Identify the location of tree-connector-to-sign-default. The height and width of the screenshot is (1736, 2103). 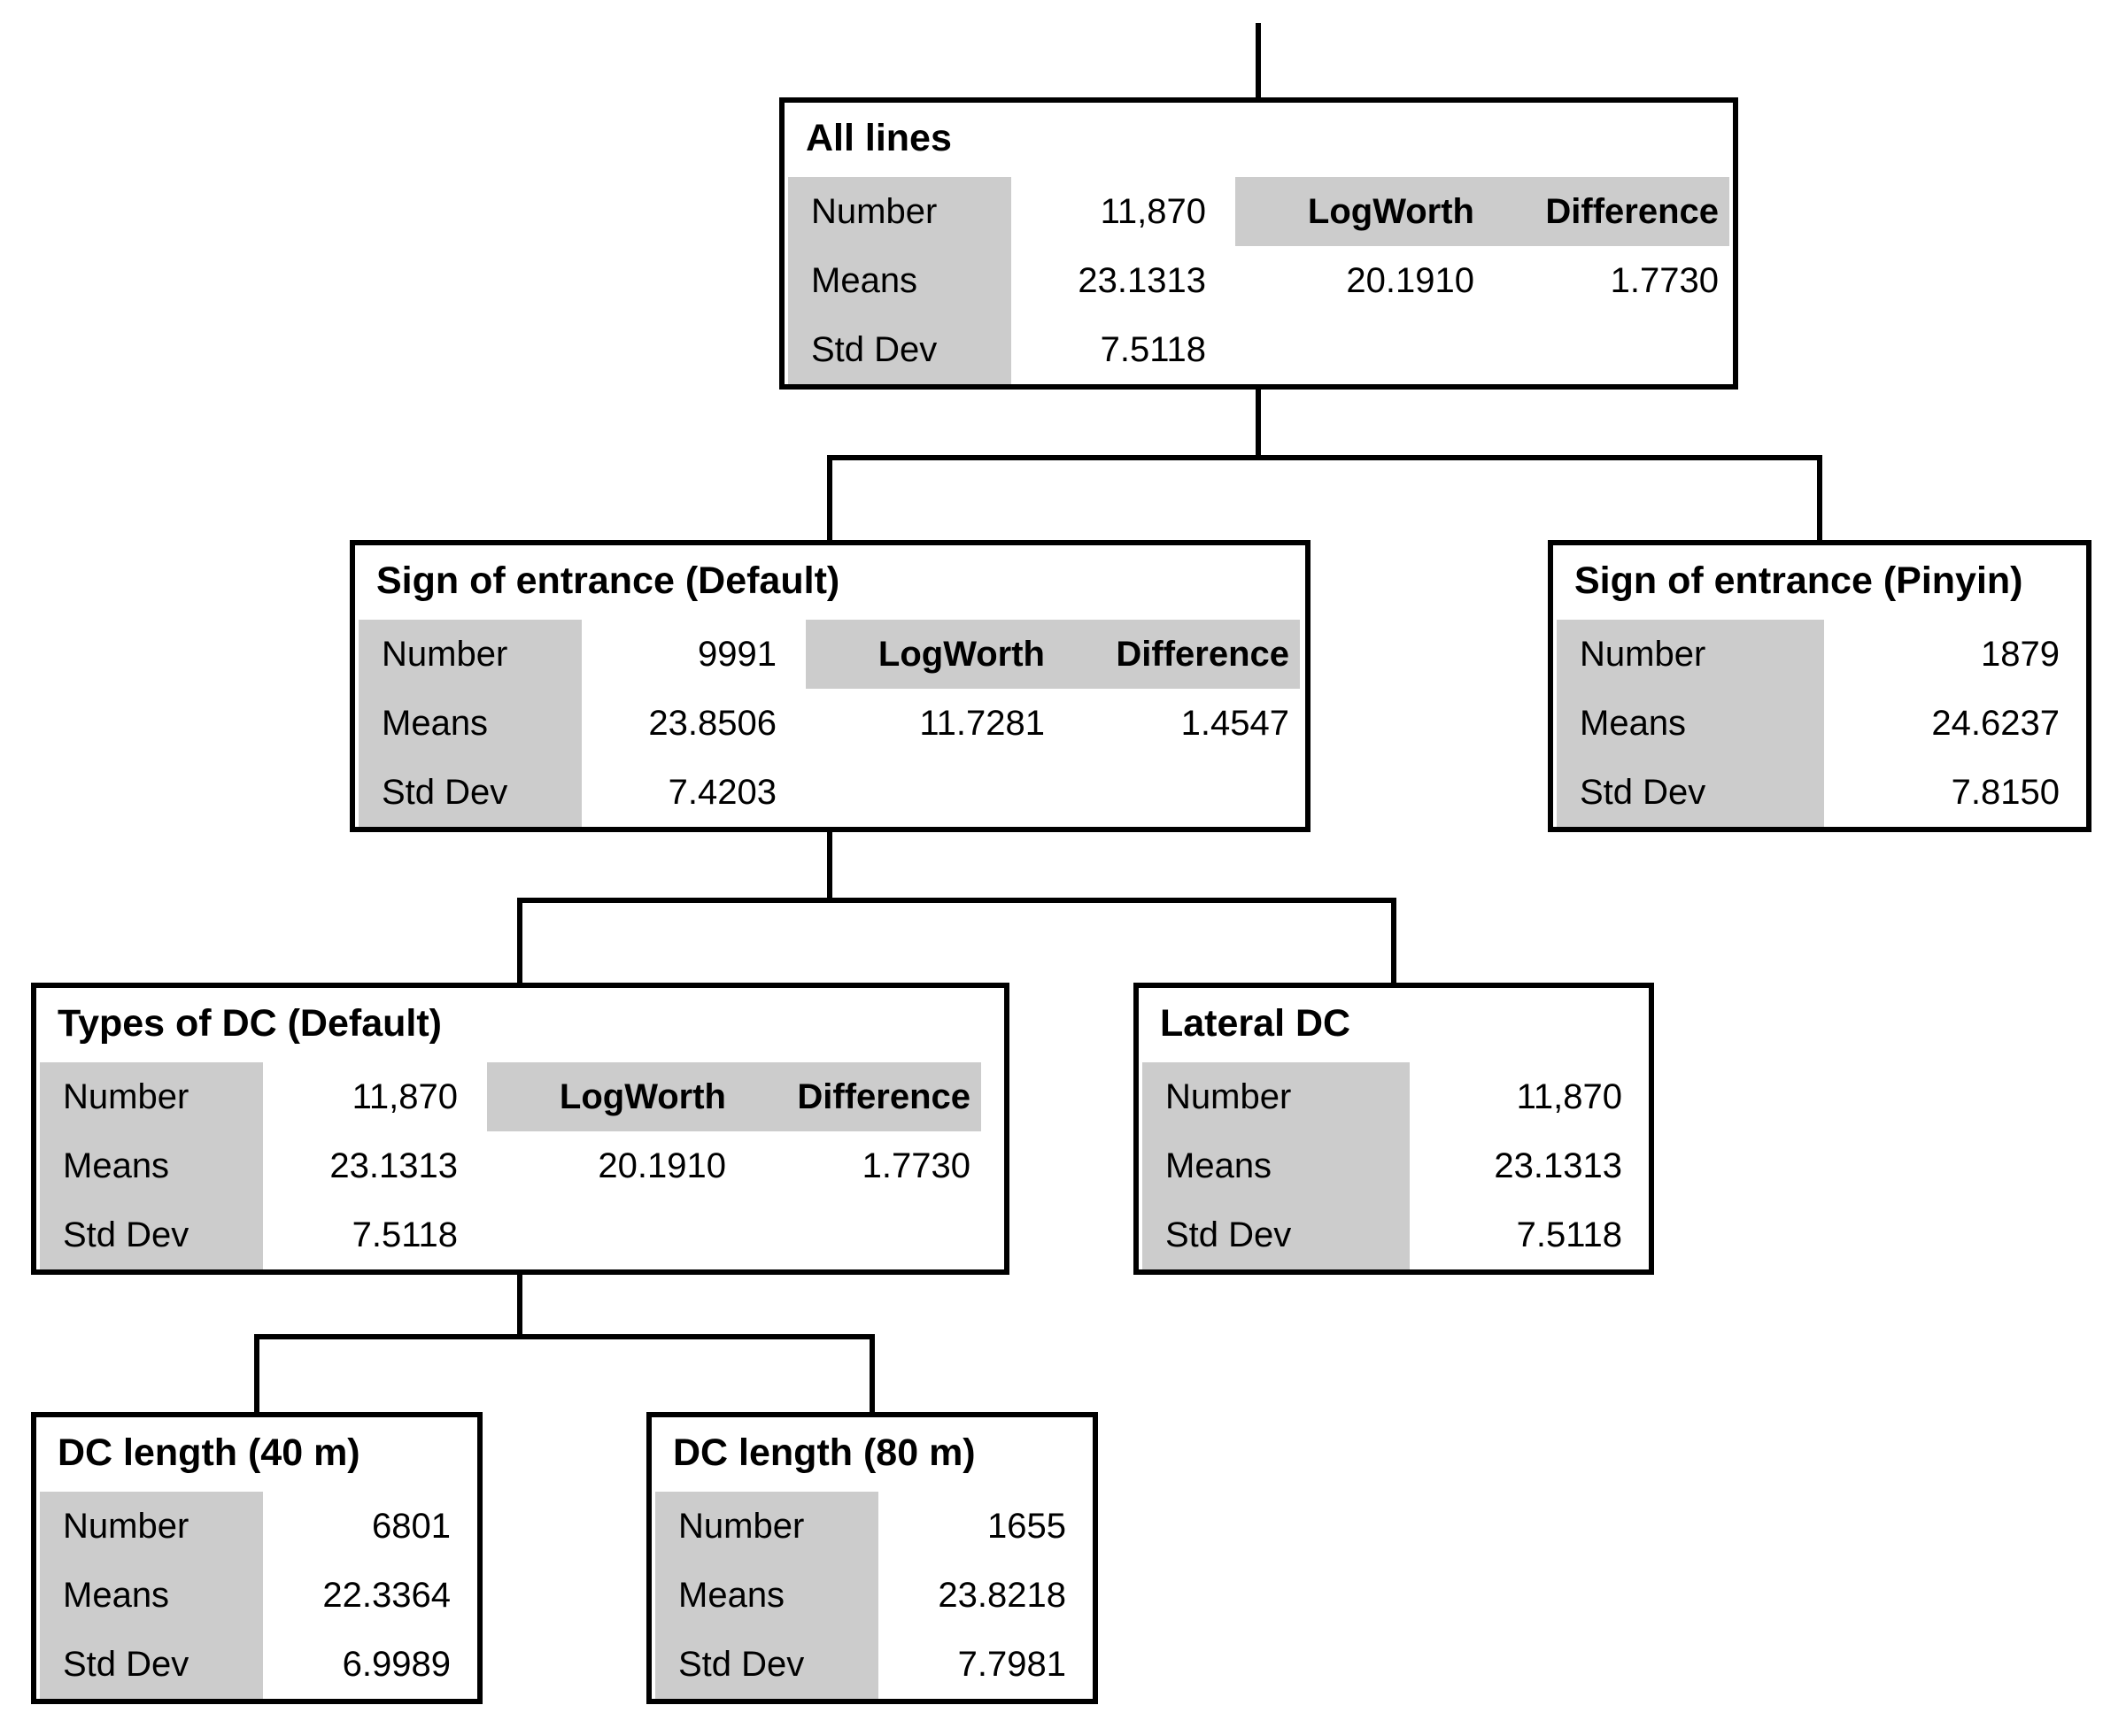
(829, 498).